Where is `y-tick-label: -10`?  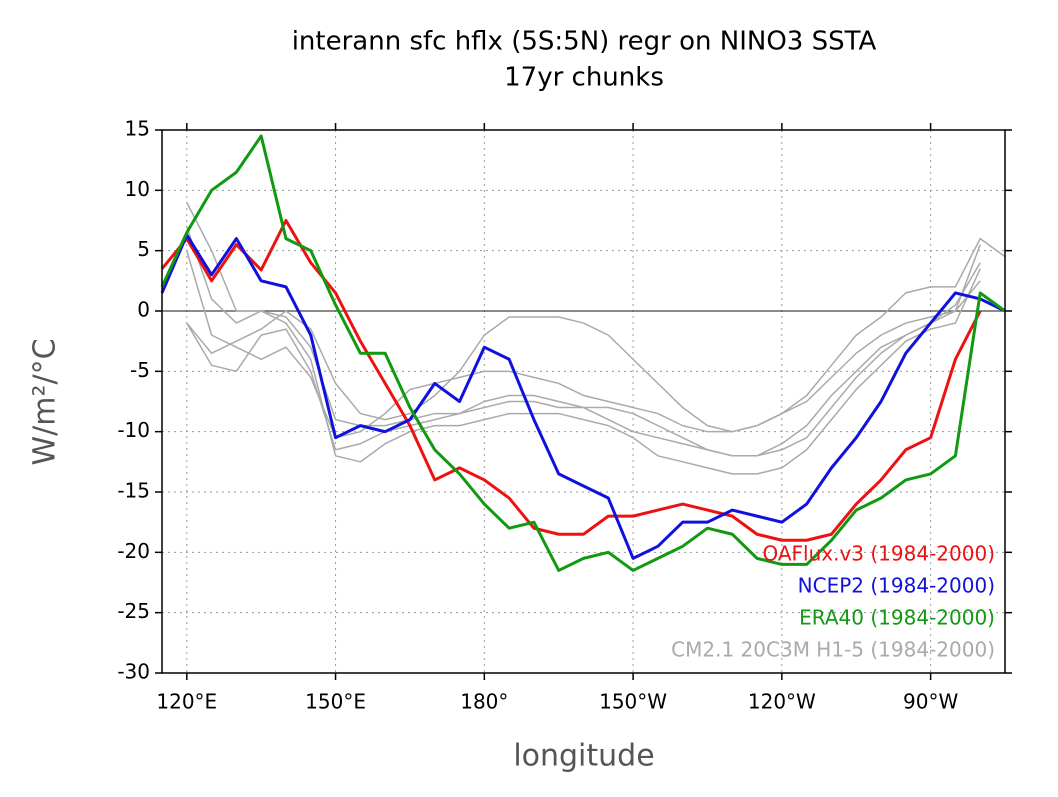 y-tick-label: -10 is located at coordinates (133, 430).